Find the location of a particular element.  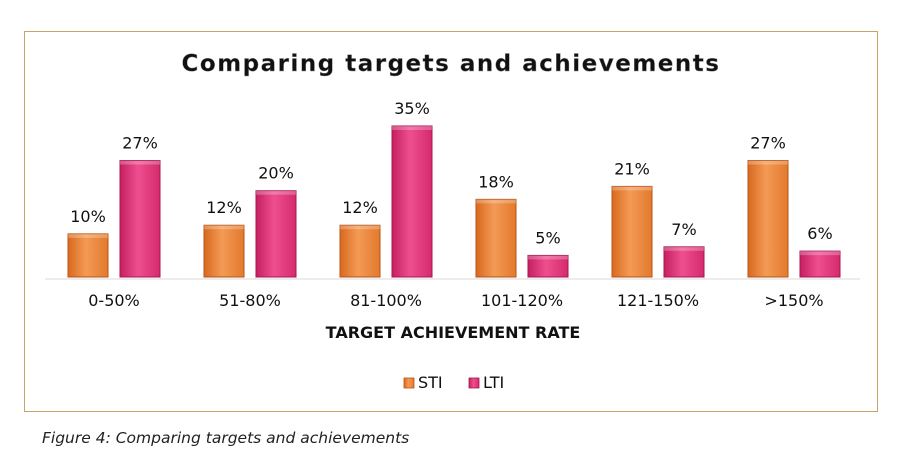

x-tick-label-2: 81-100% is located at coordinates (386, 300).